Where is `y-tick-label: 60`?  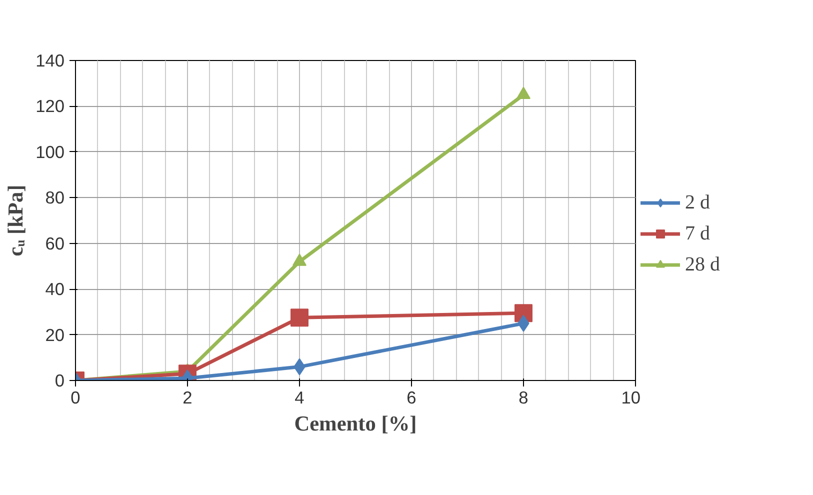 y-tick-label: 60 is located at coordinates (55, 243).